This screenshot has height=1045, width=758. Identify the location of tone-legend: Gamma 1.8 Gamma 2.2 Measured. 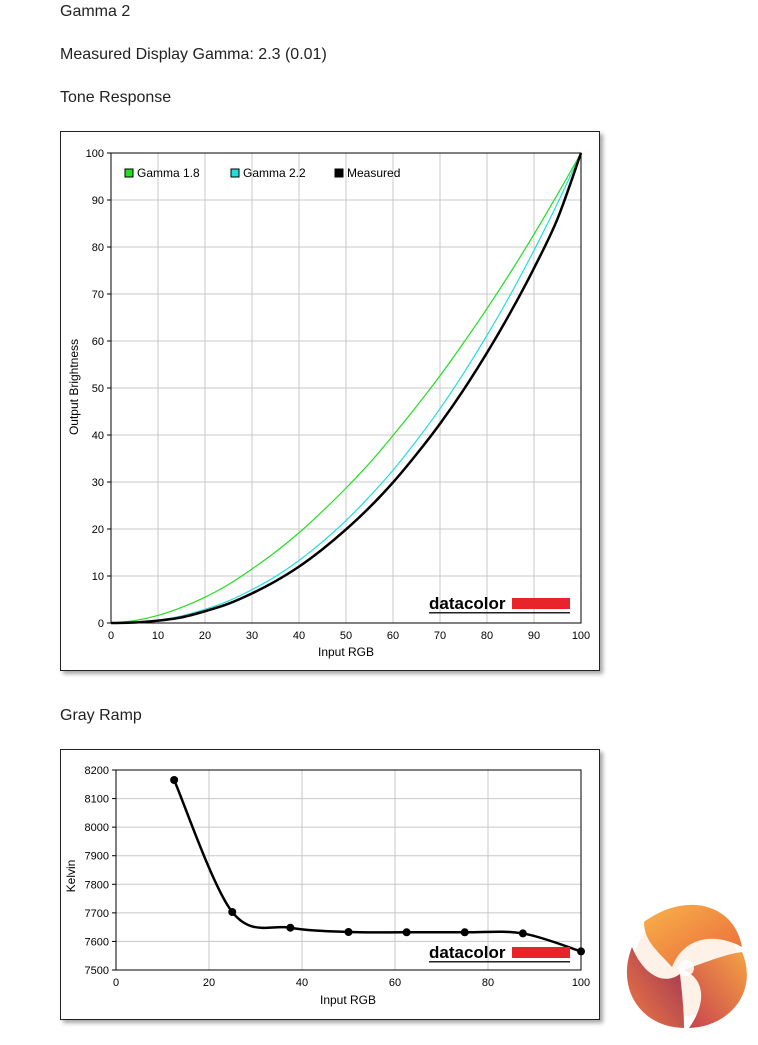
(262, 173).